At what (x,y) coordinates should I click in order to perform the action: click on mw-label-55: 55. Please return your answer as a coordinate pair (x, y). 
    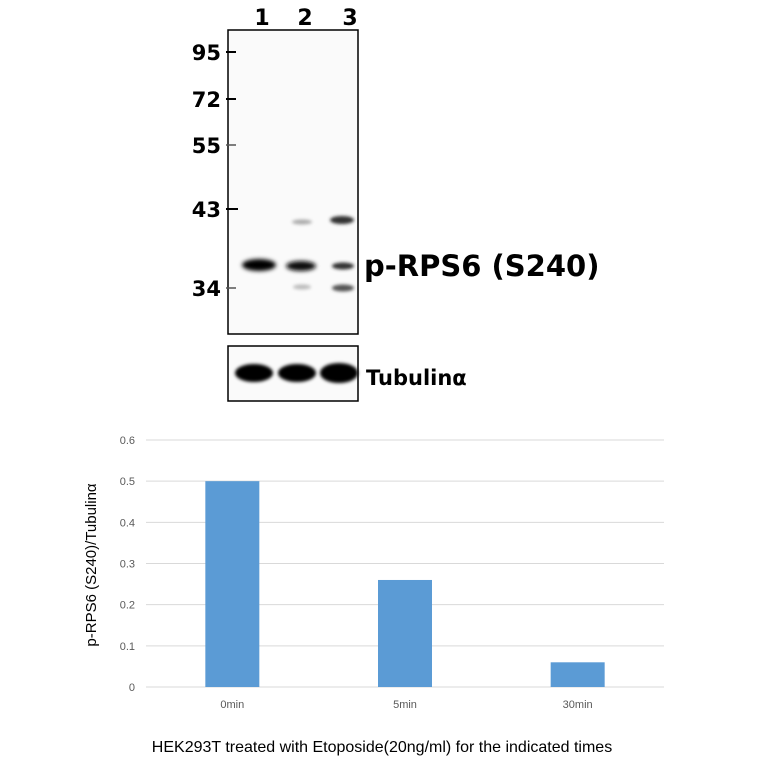
    Looking at the image, I should click on (206, 146).